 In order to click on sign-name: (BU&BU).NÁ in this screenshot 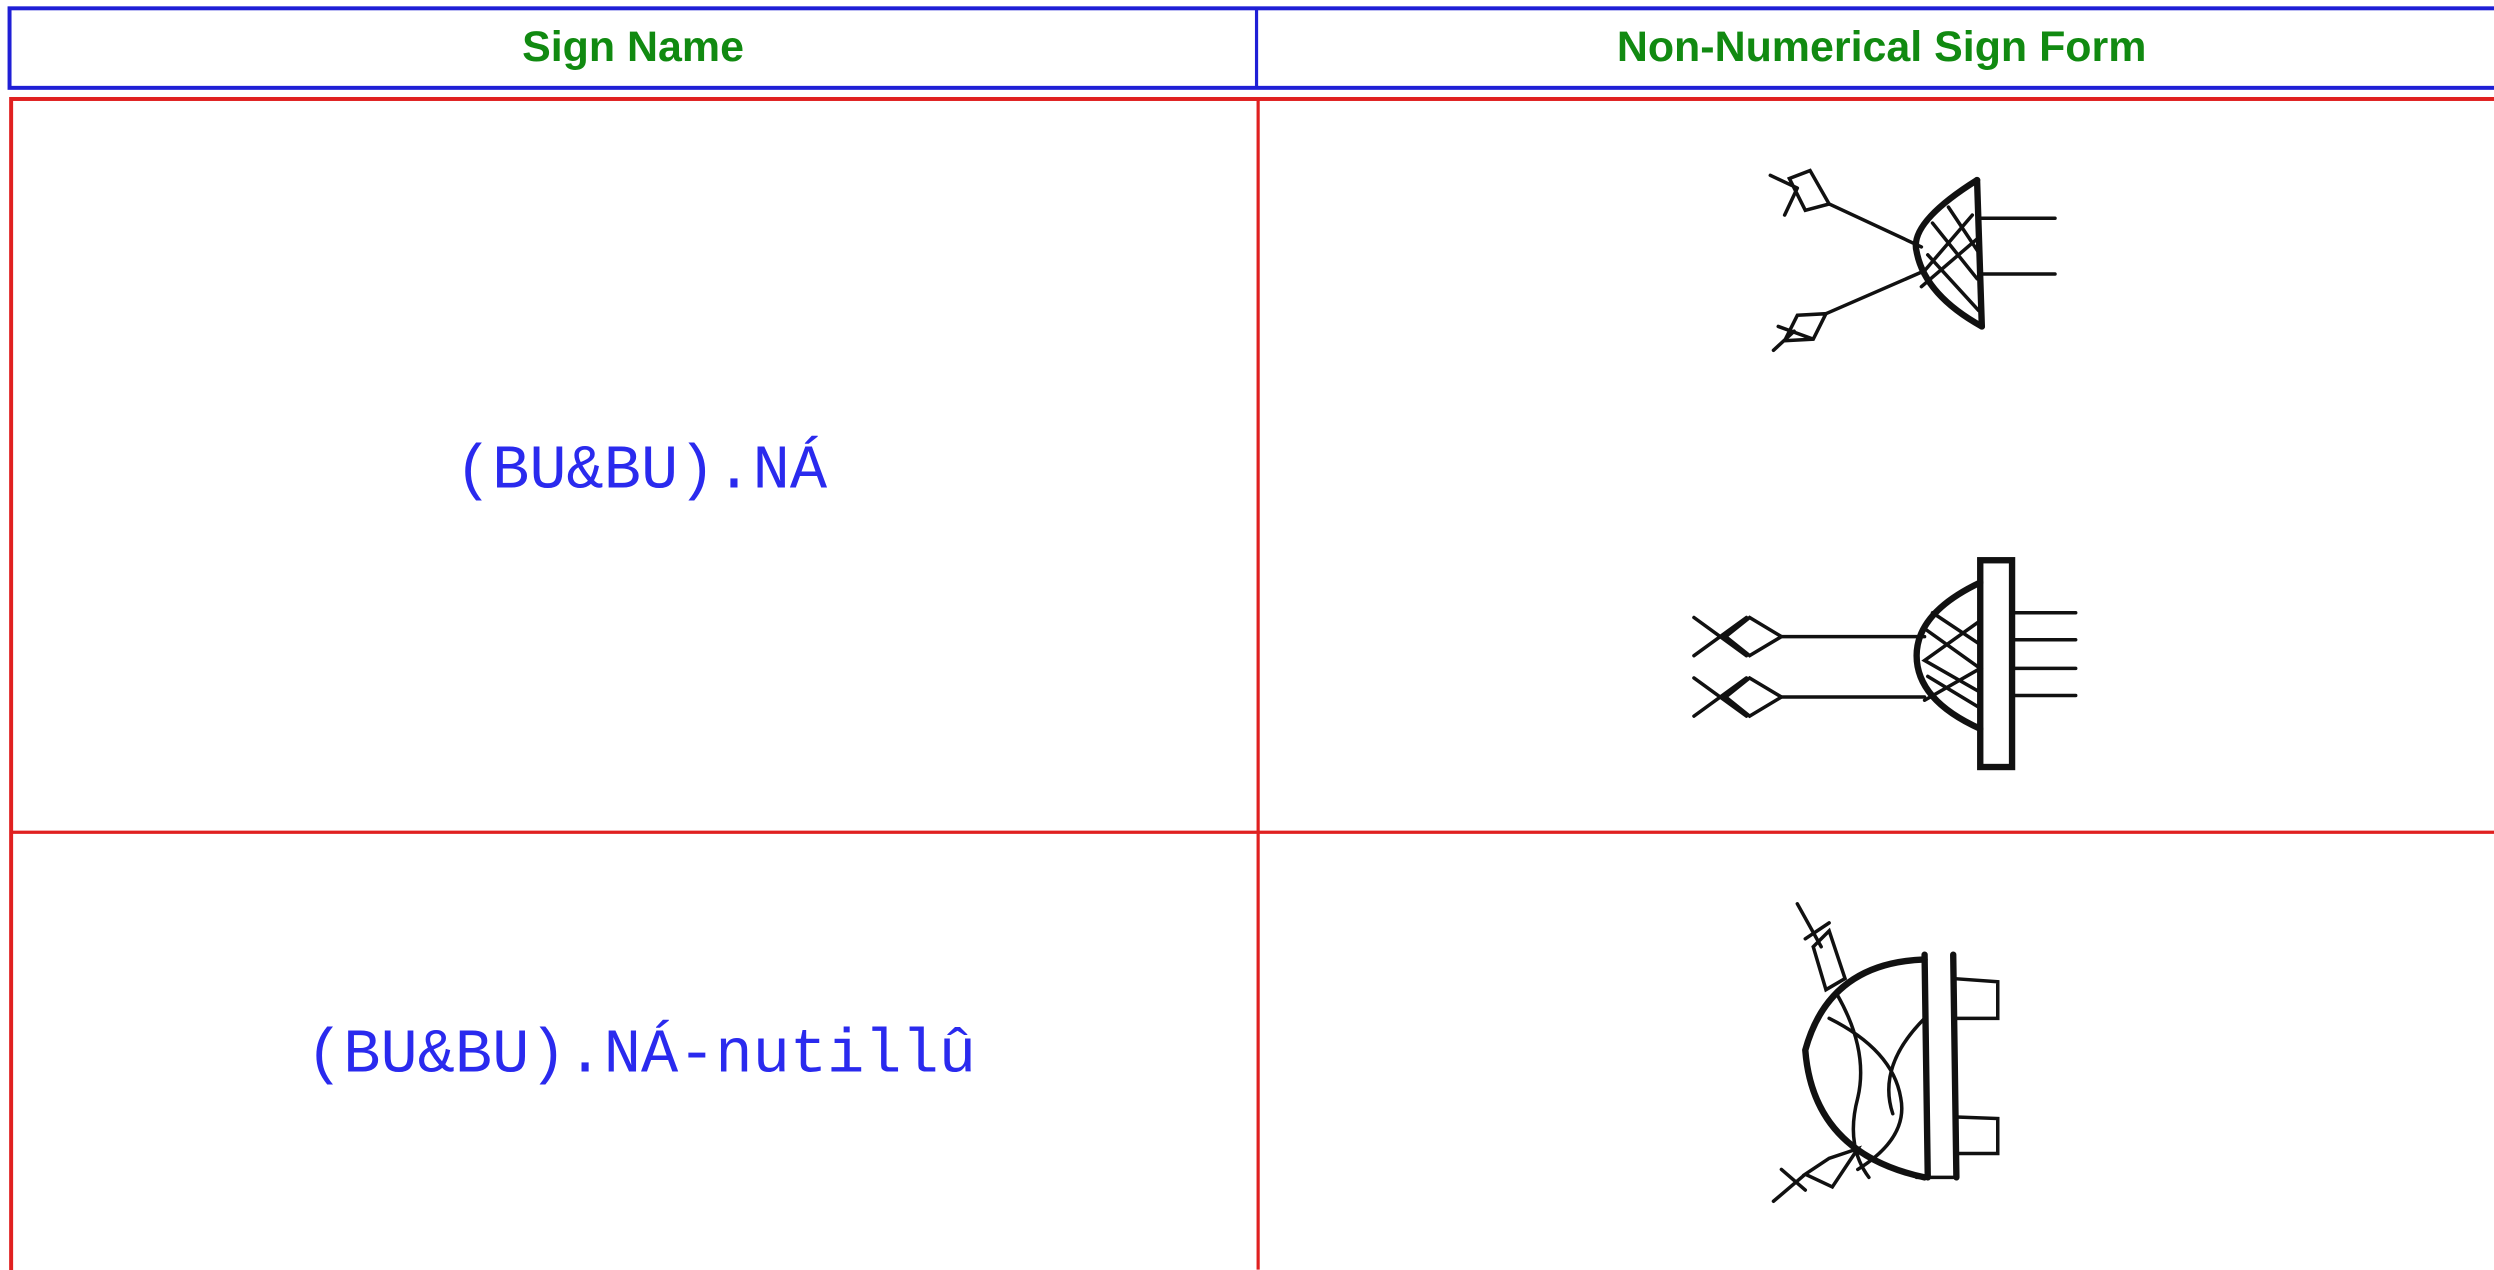, I will do `click(641, 471)`.